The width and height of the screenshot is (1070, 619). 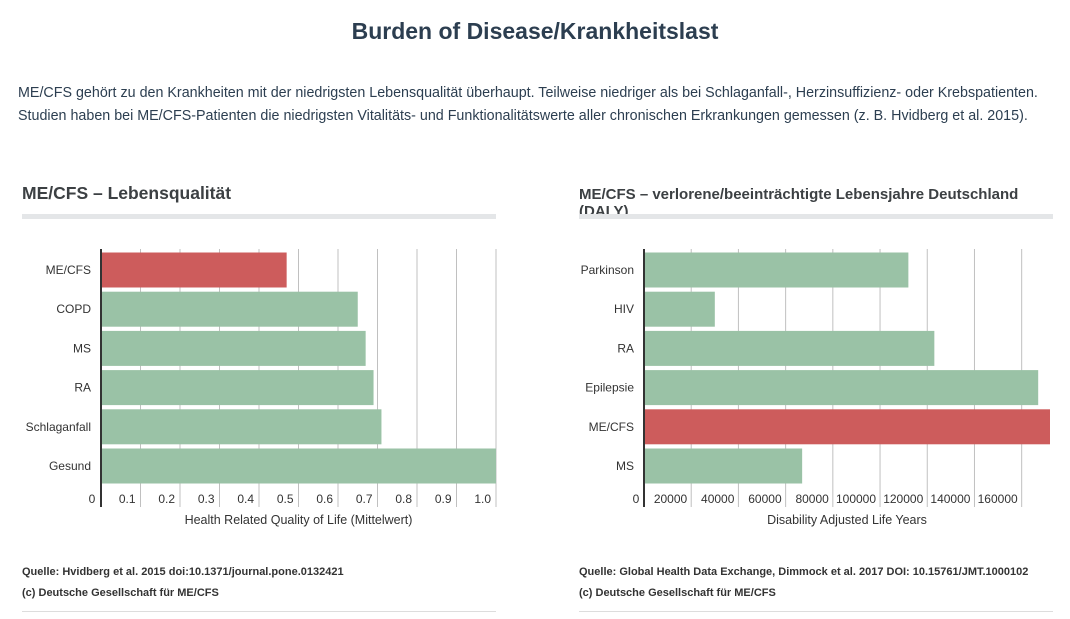 I want to click on right-bar-ms, so click(x=723, y=466).